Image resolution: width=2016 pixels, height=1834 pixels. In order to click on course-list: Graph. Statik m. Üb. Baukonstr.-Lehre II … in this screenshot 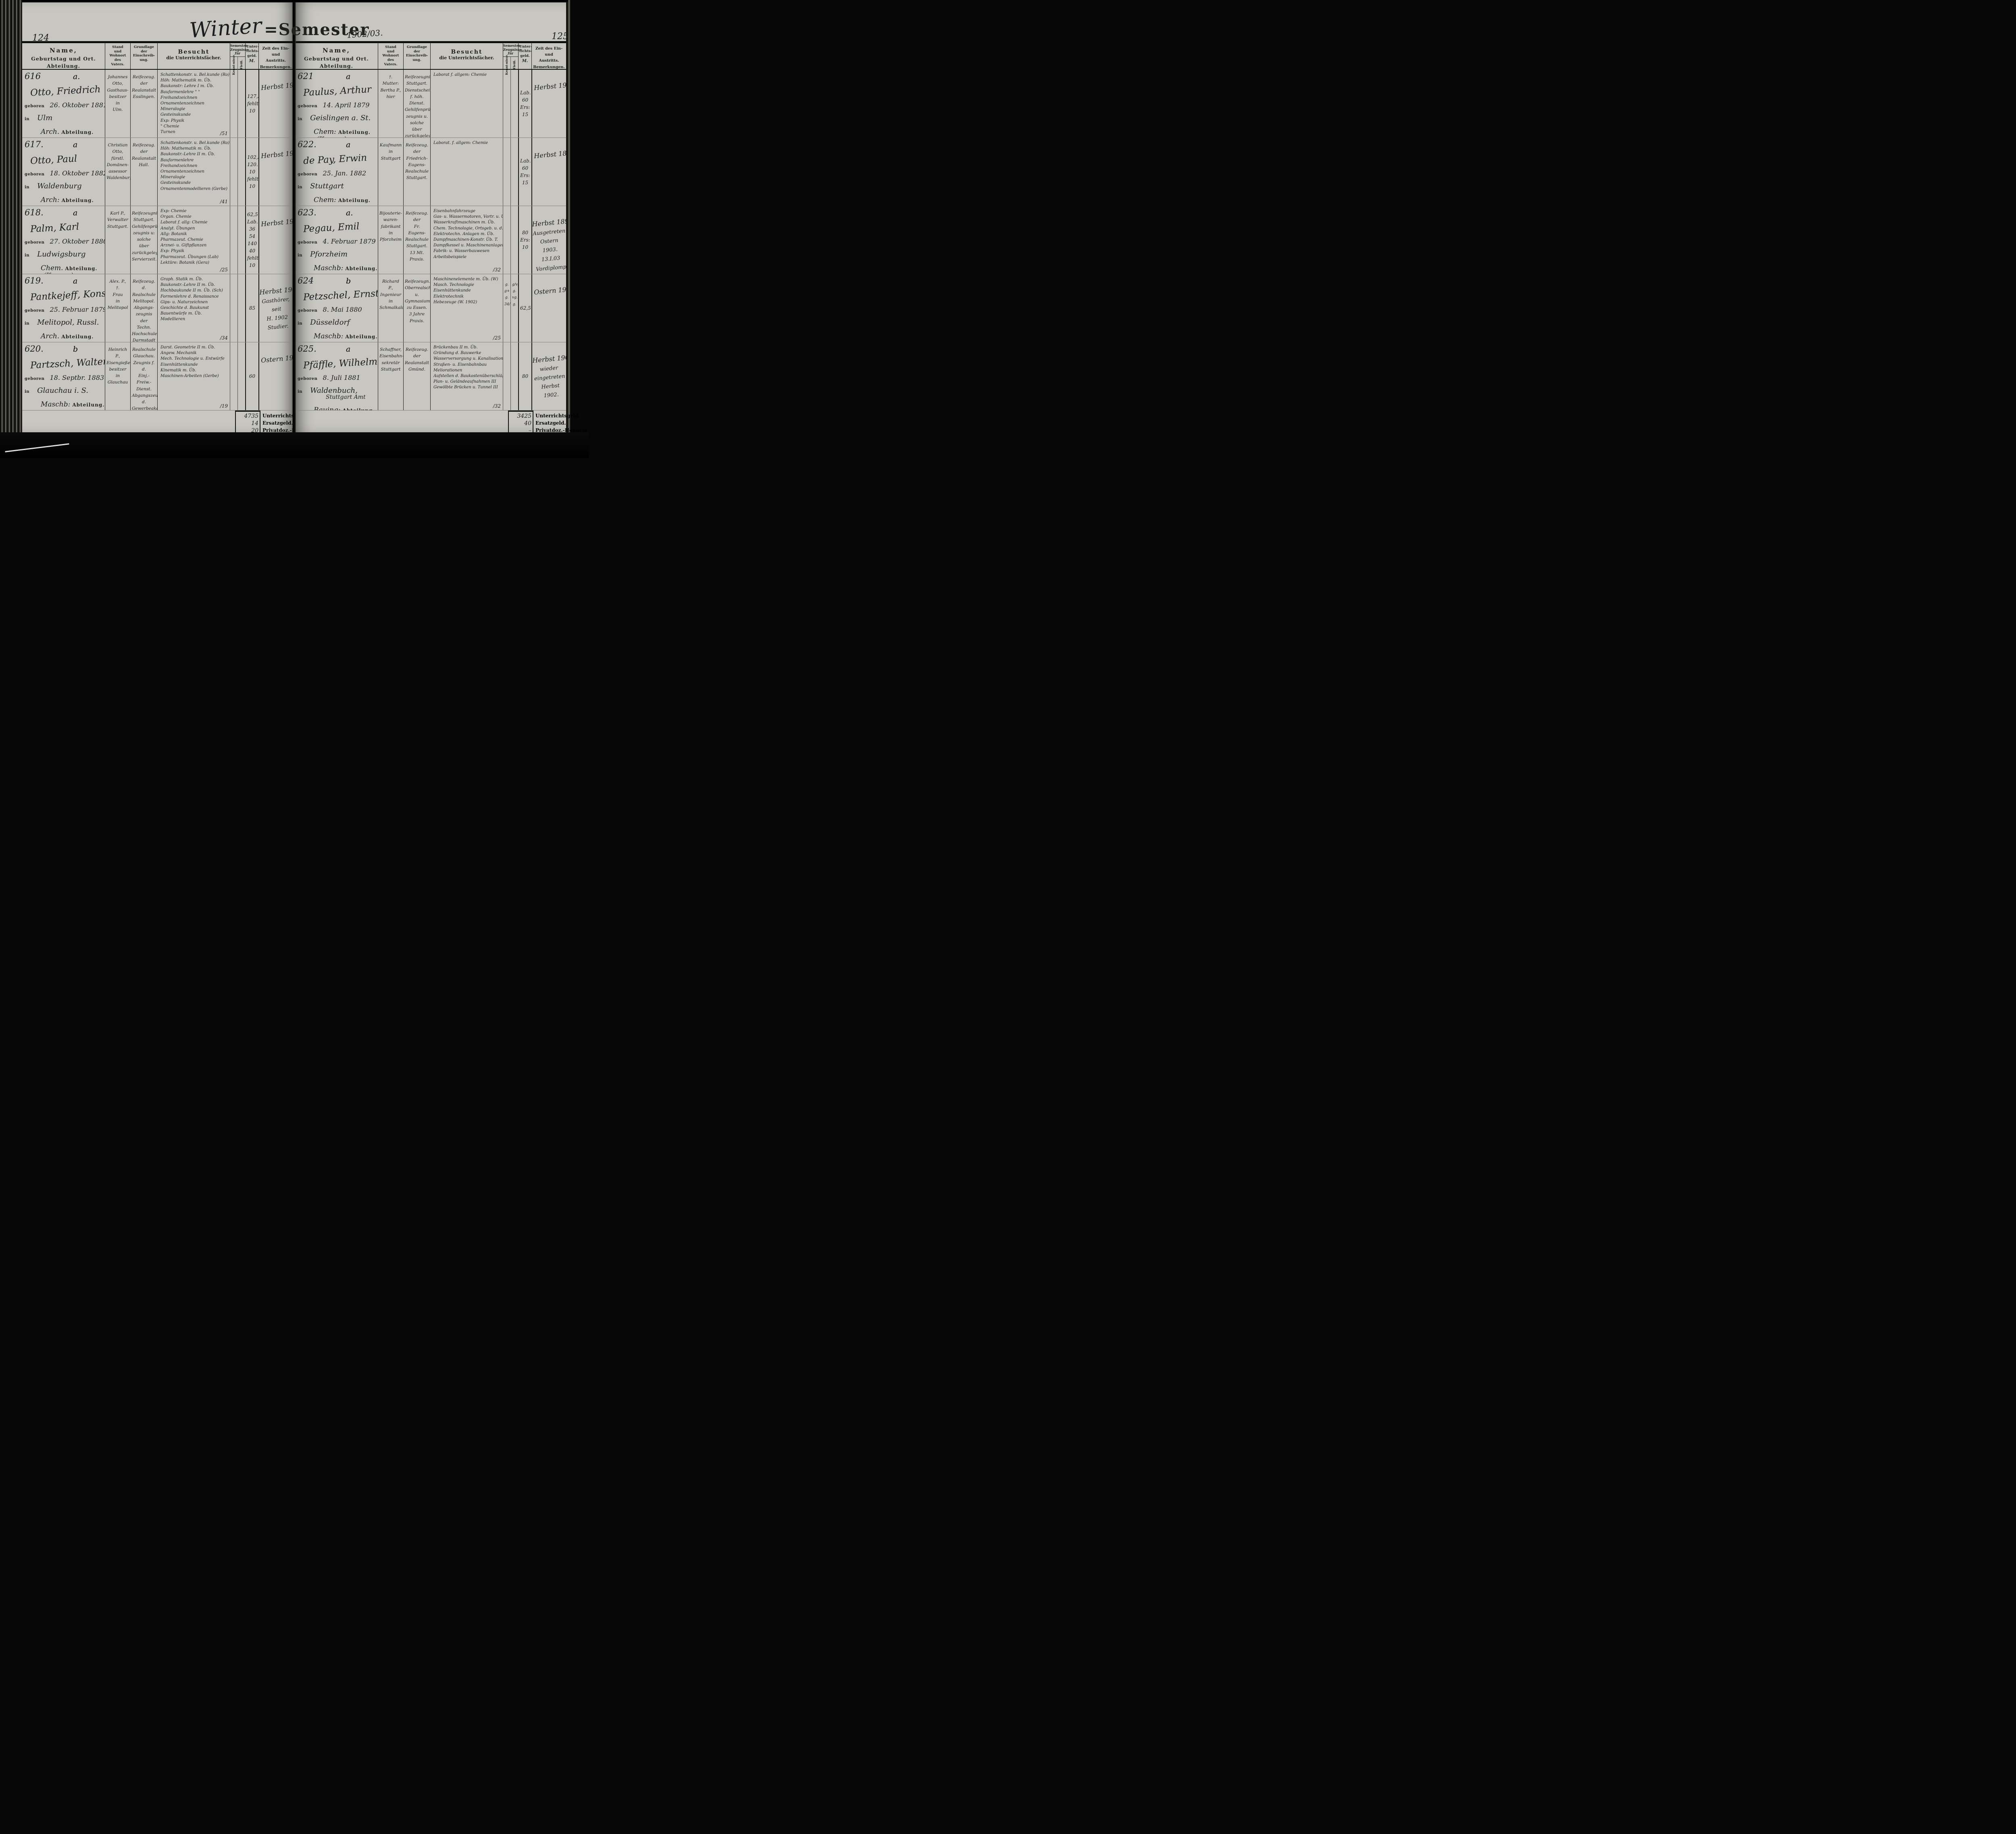, I will do `click(192, 299)`.